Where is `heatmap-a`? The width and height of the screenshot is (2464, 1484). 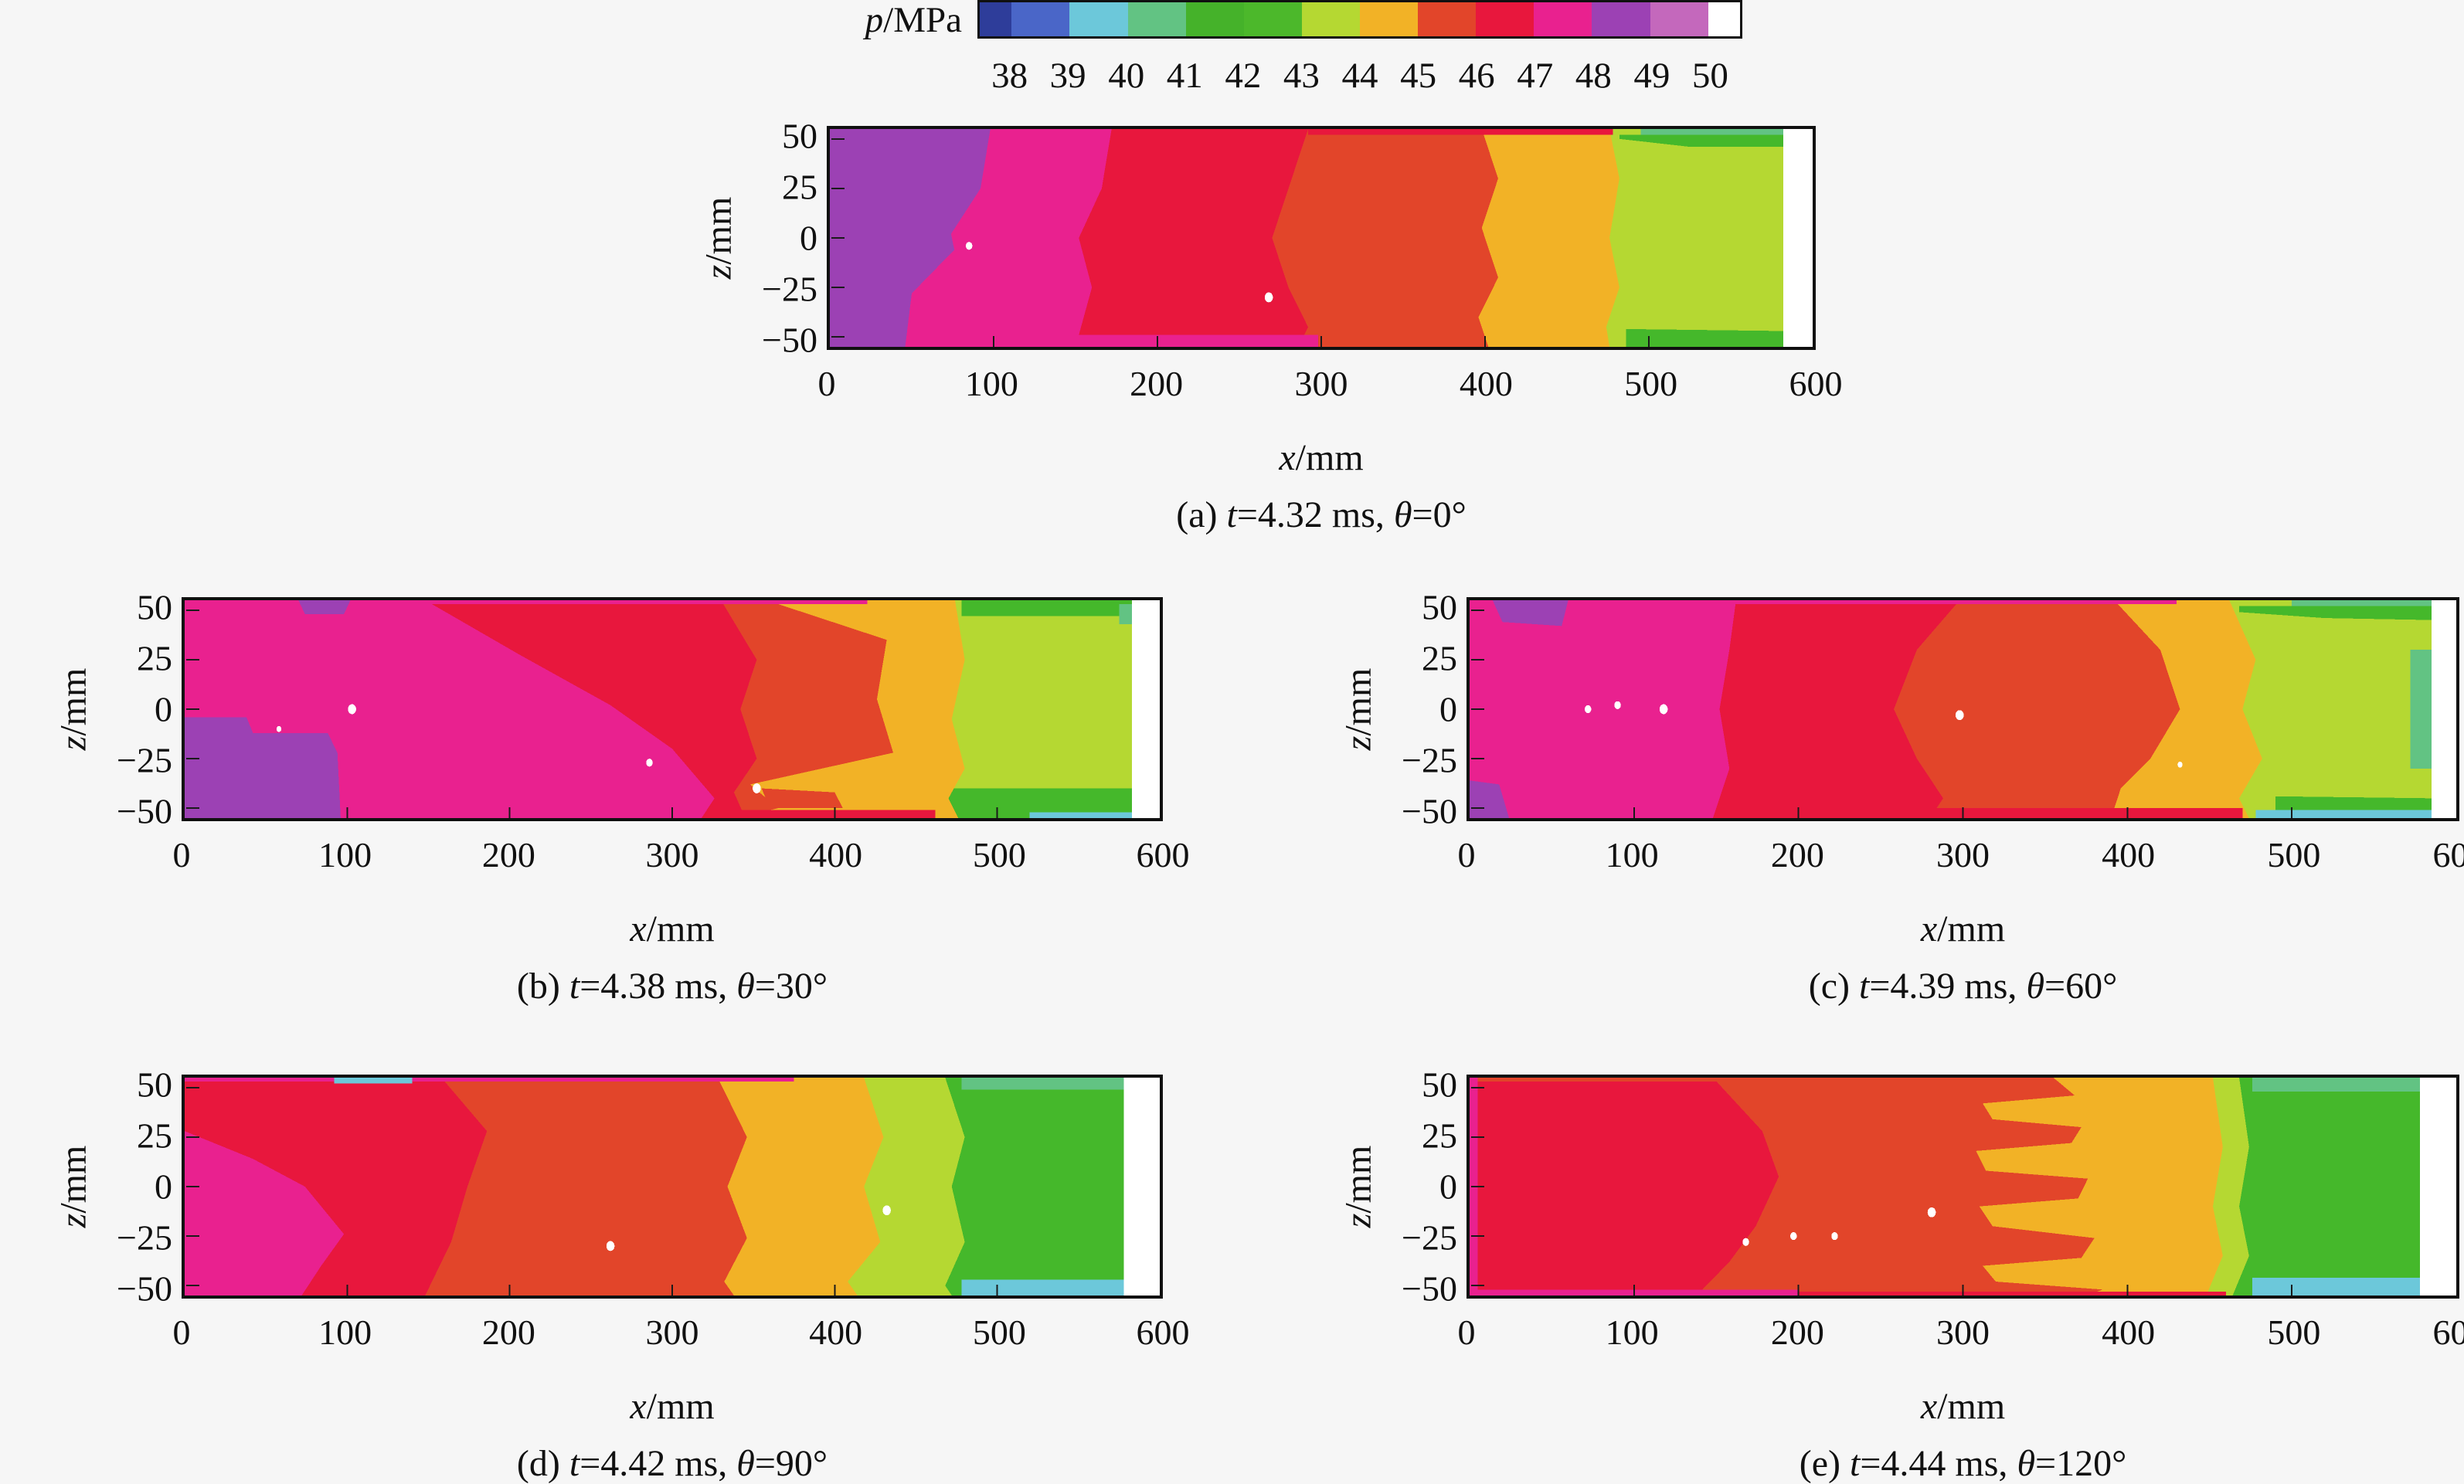
heatmap-a is located at coordinates (1321, 238).